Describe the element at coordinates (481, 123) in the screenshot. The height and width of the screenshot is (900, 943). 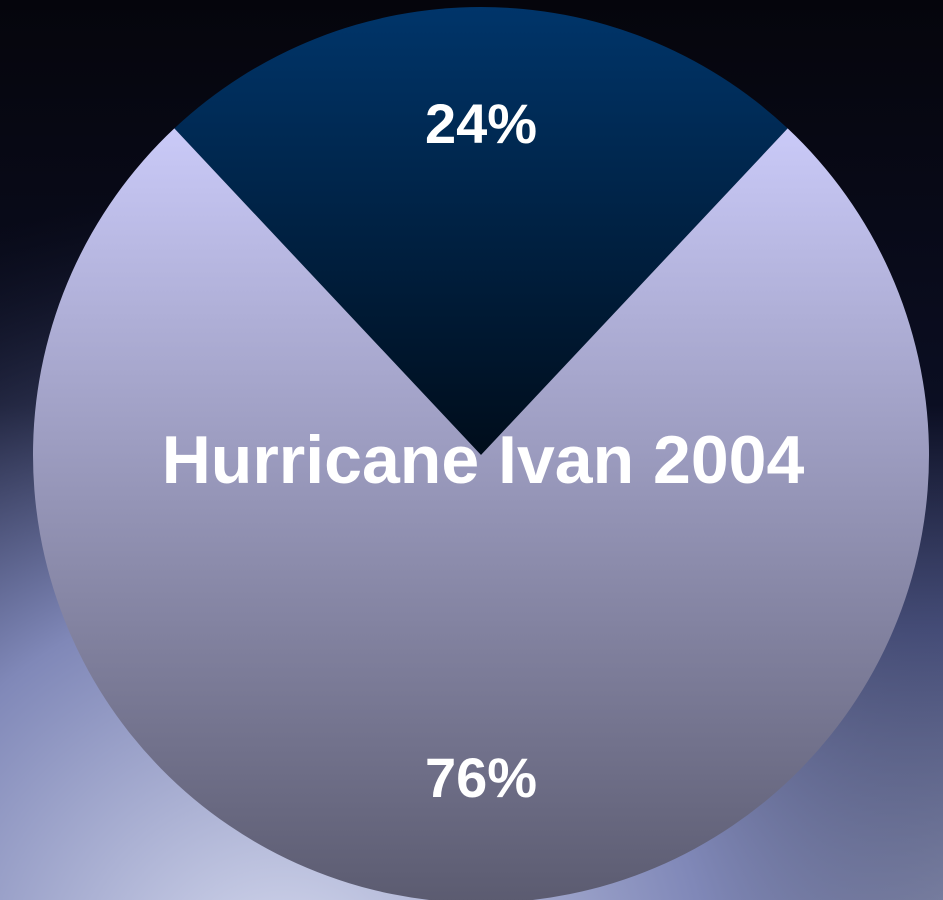
I see `data-label: 24%` at that location.